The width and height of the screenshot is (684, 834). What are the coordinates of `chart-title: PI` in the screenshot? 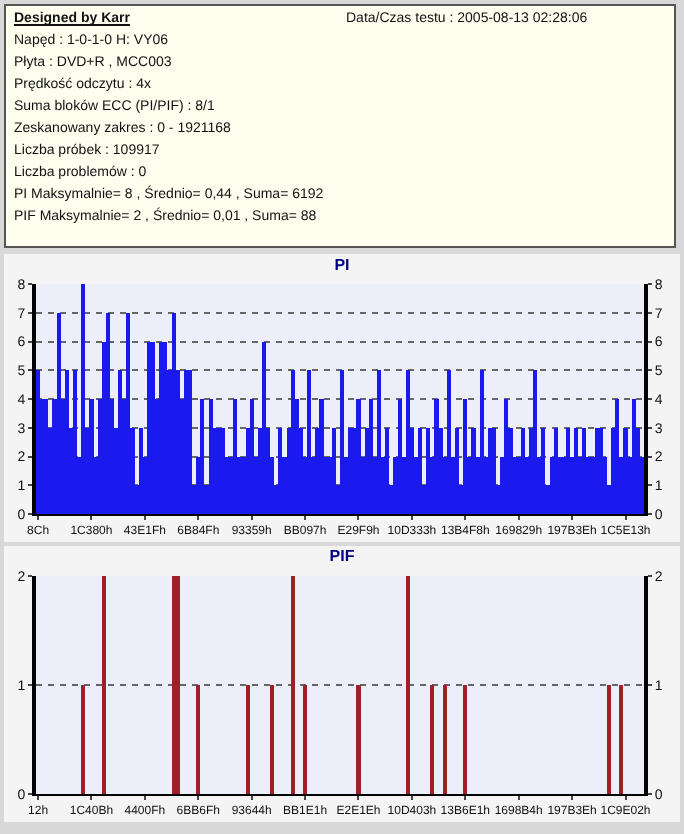 It's located at (342, 264).